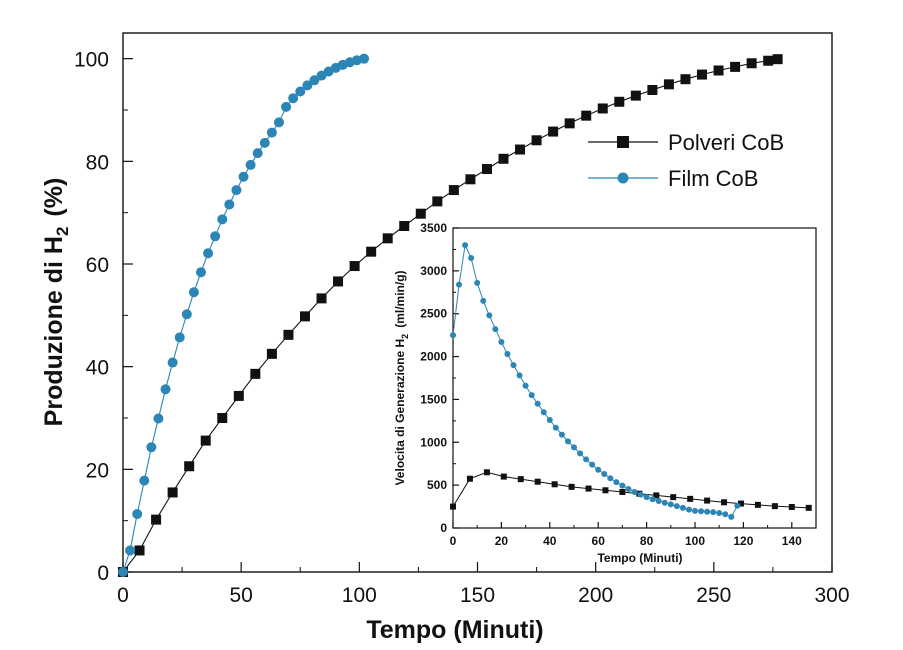  I want to click on main-y-axis-title-text: Produzione di H, so click(54, 331).